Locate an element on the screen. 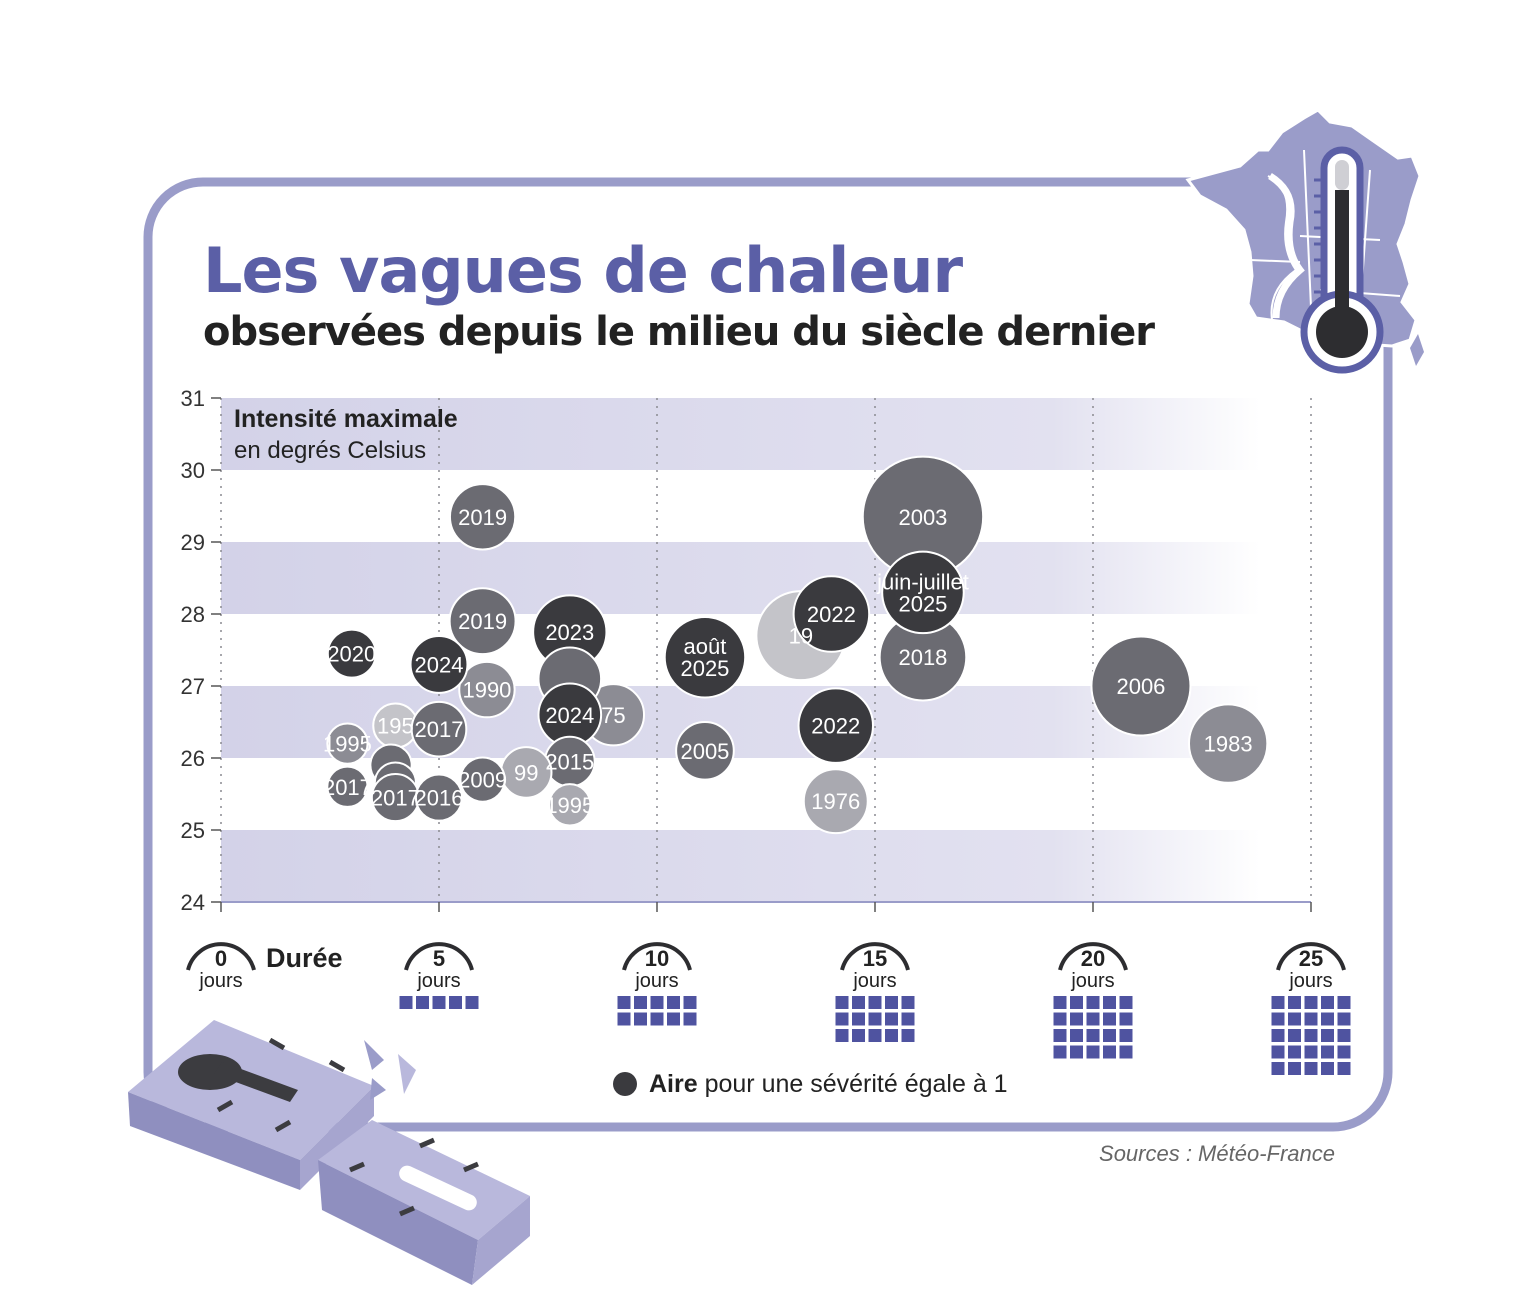 This screenshot has height=1305, width=1535. bubble-2016 is located at coordinates (439, 797).